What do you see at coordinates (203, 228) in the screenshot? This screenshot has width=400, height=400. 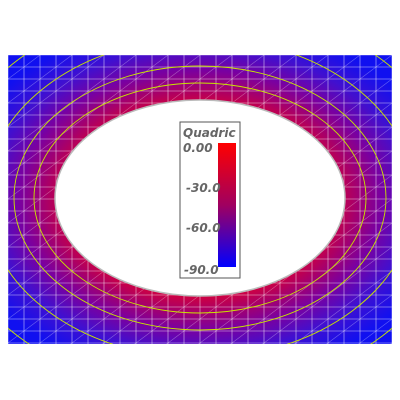 I see `legend-label-3: -60.0` at bounding box center [203, 228].